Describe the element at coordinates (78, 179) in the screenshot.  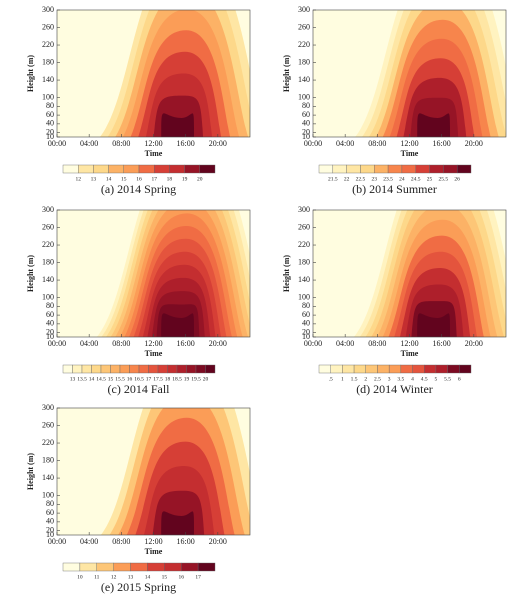
I see `colorbar-label: 12` at that location.